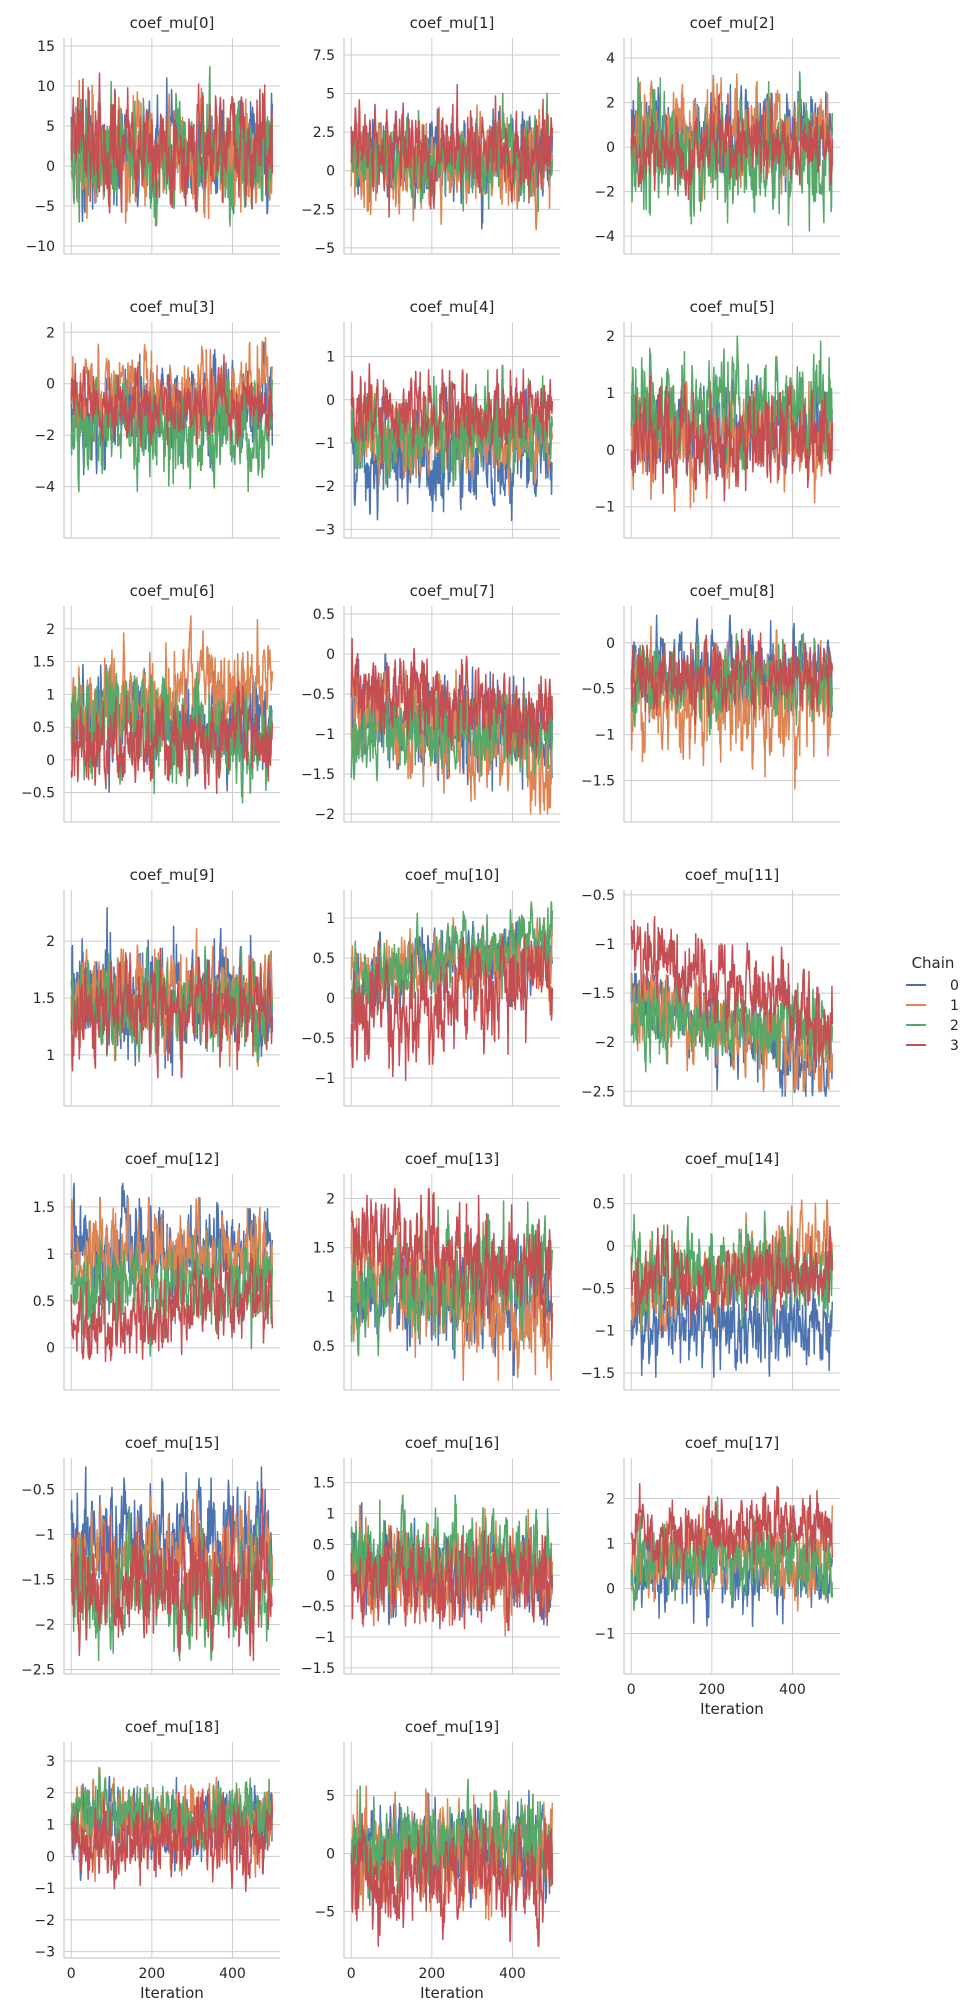 The width and height of the screenshot is (970, 2016). Describe the element at coordinates (44, 728) in the screenshot. I see `y-tick-label-2: 0.5` at that location.